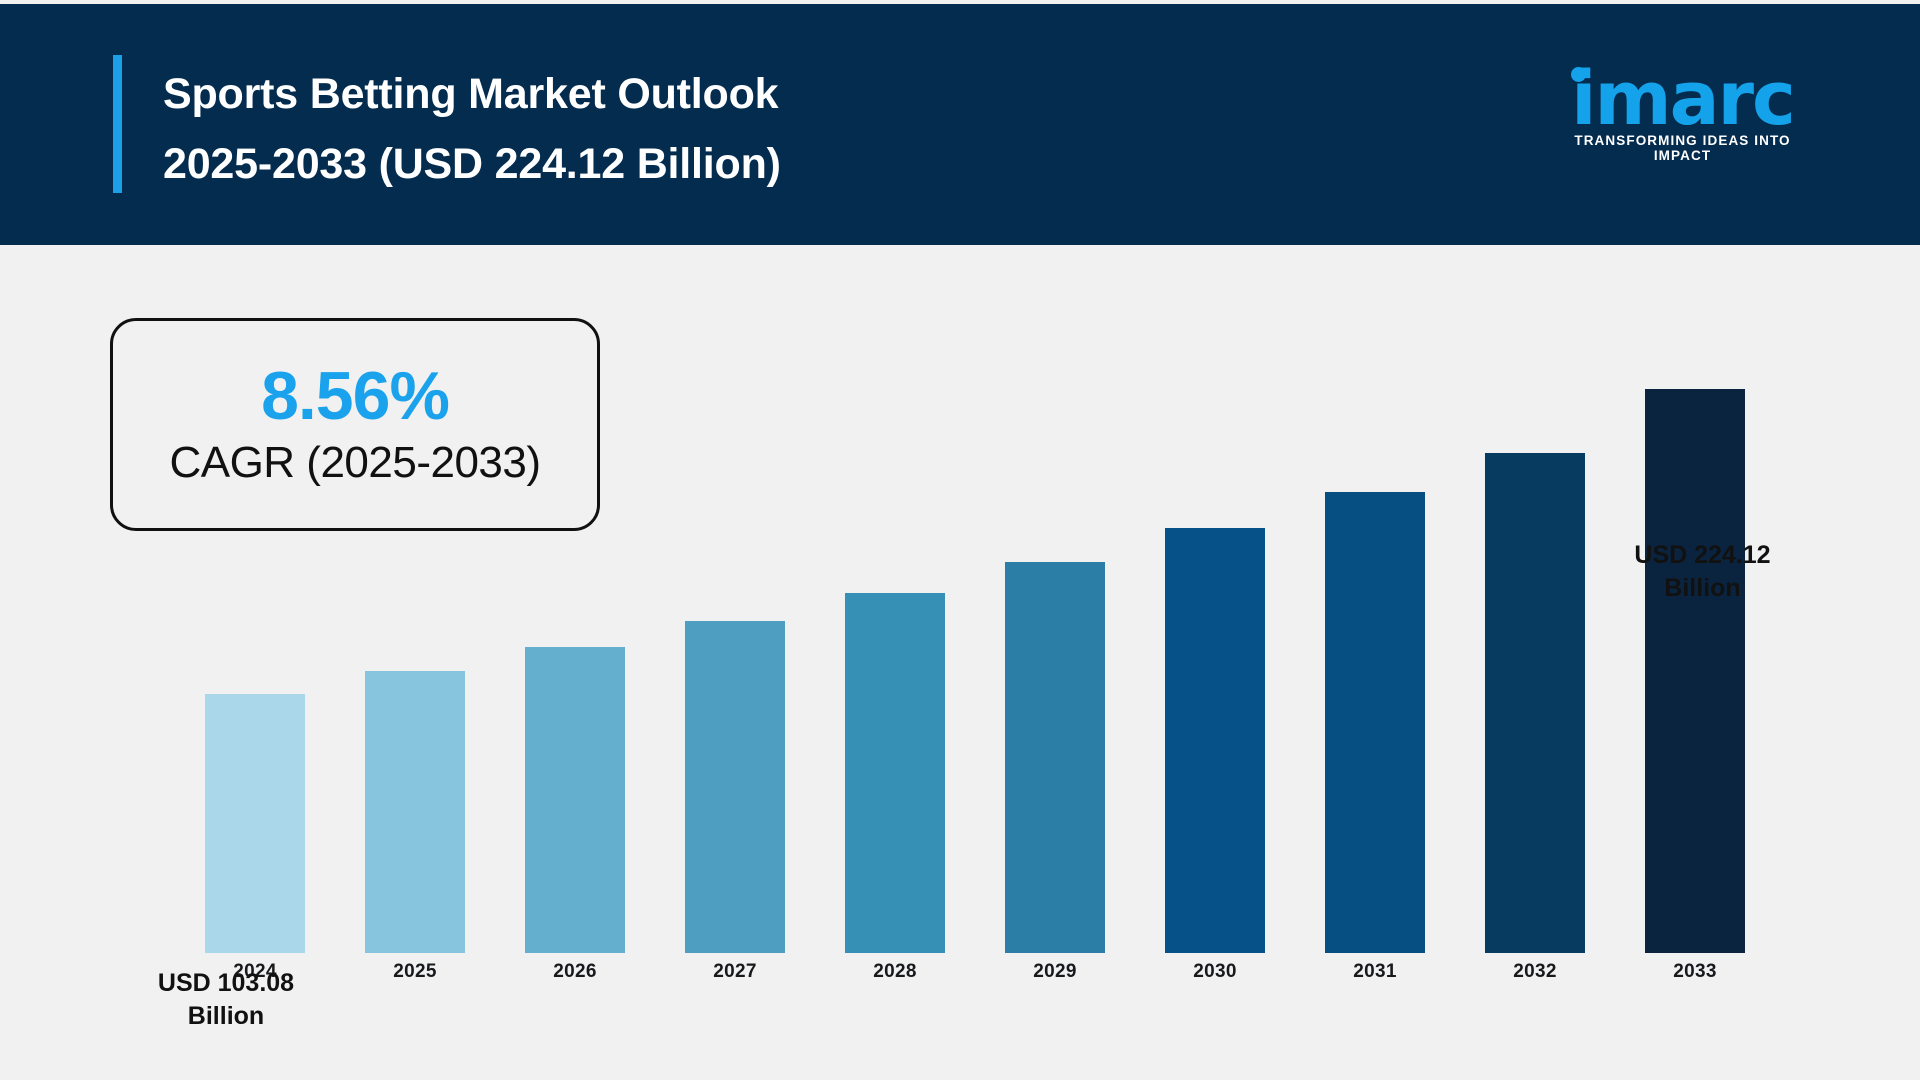  I want to click on logo-wordmark-label: imarc, so click(1683, 99).